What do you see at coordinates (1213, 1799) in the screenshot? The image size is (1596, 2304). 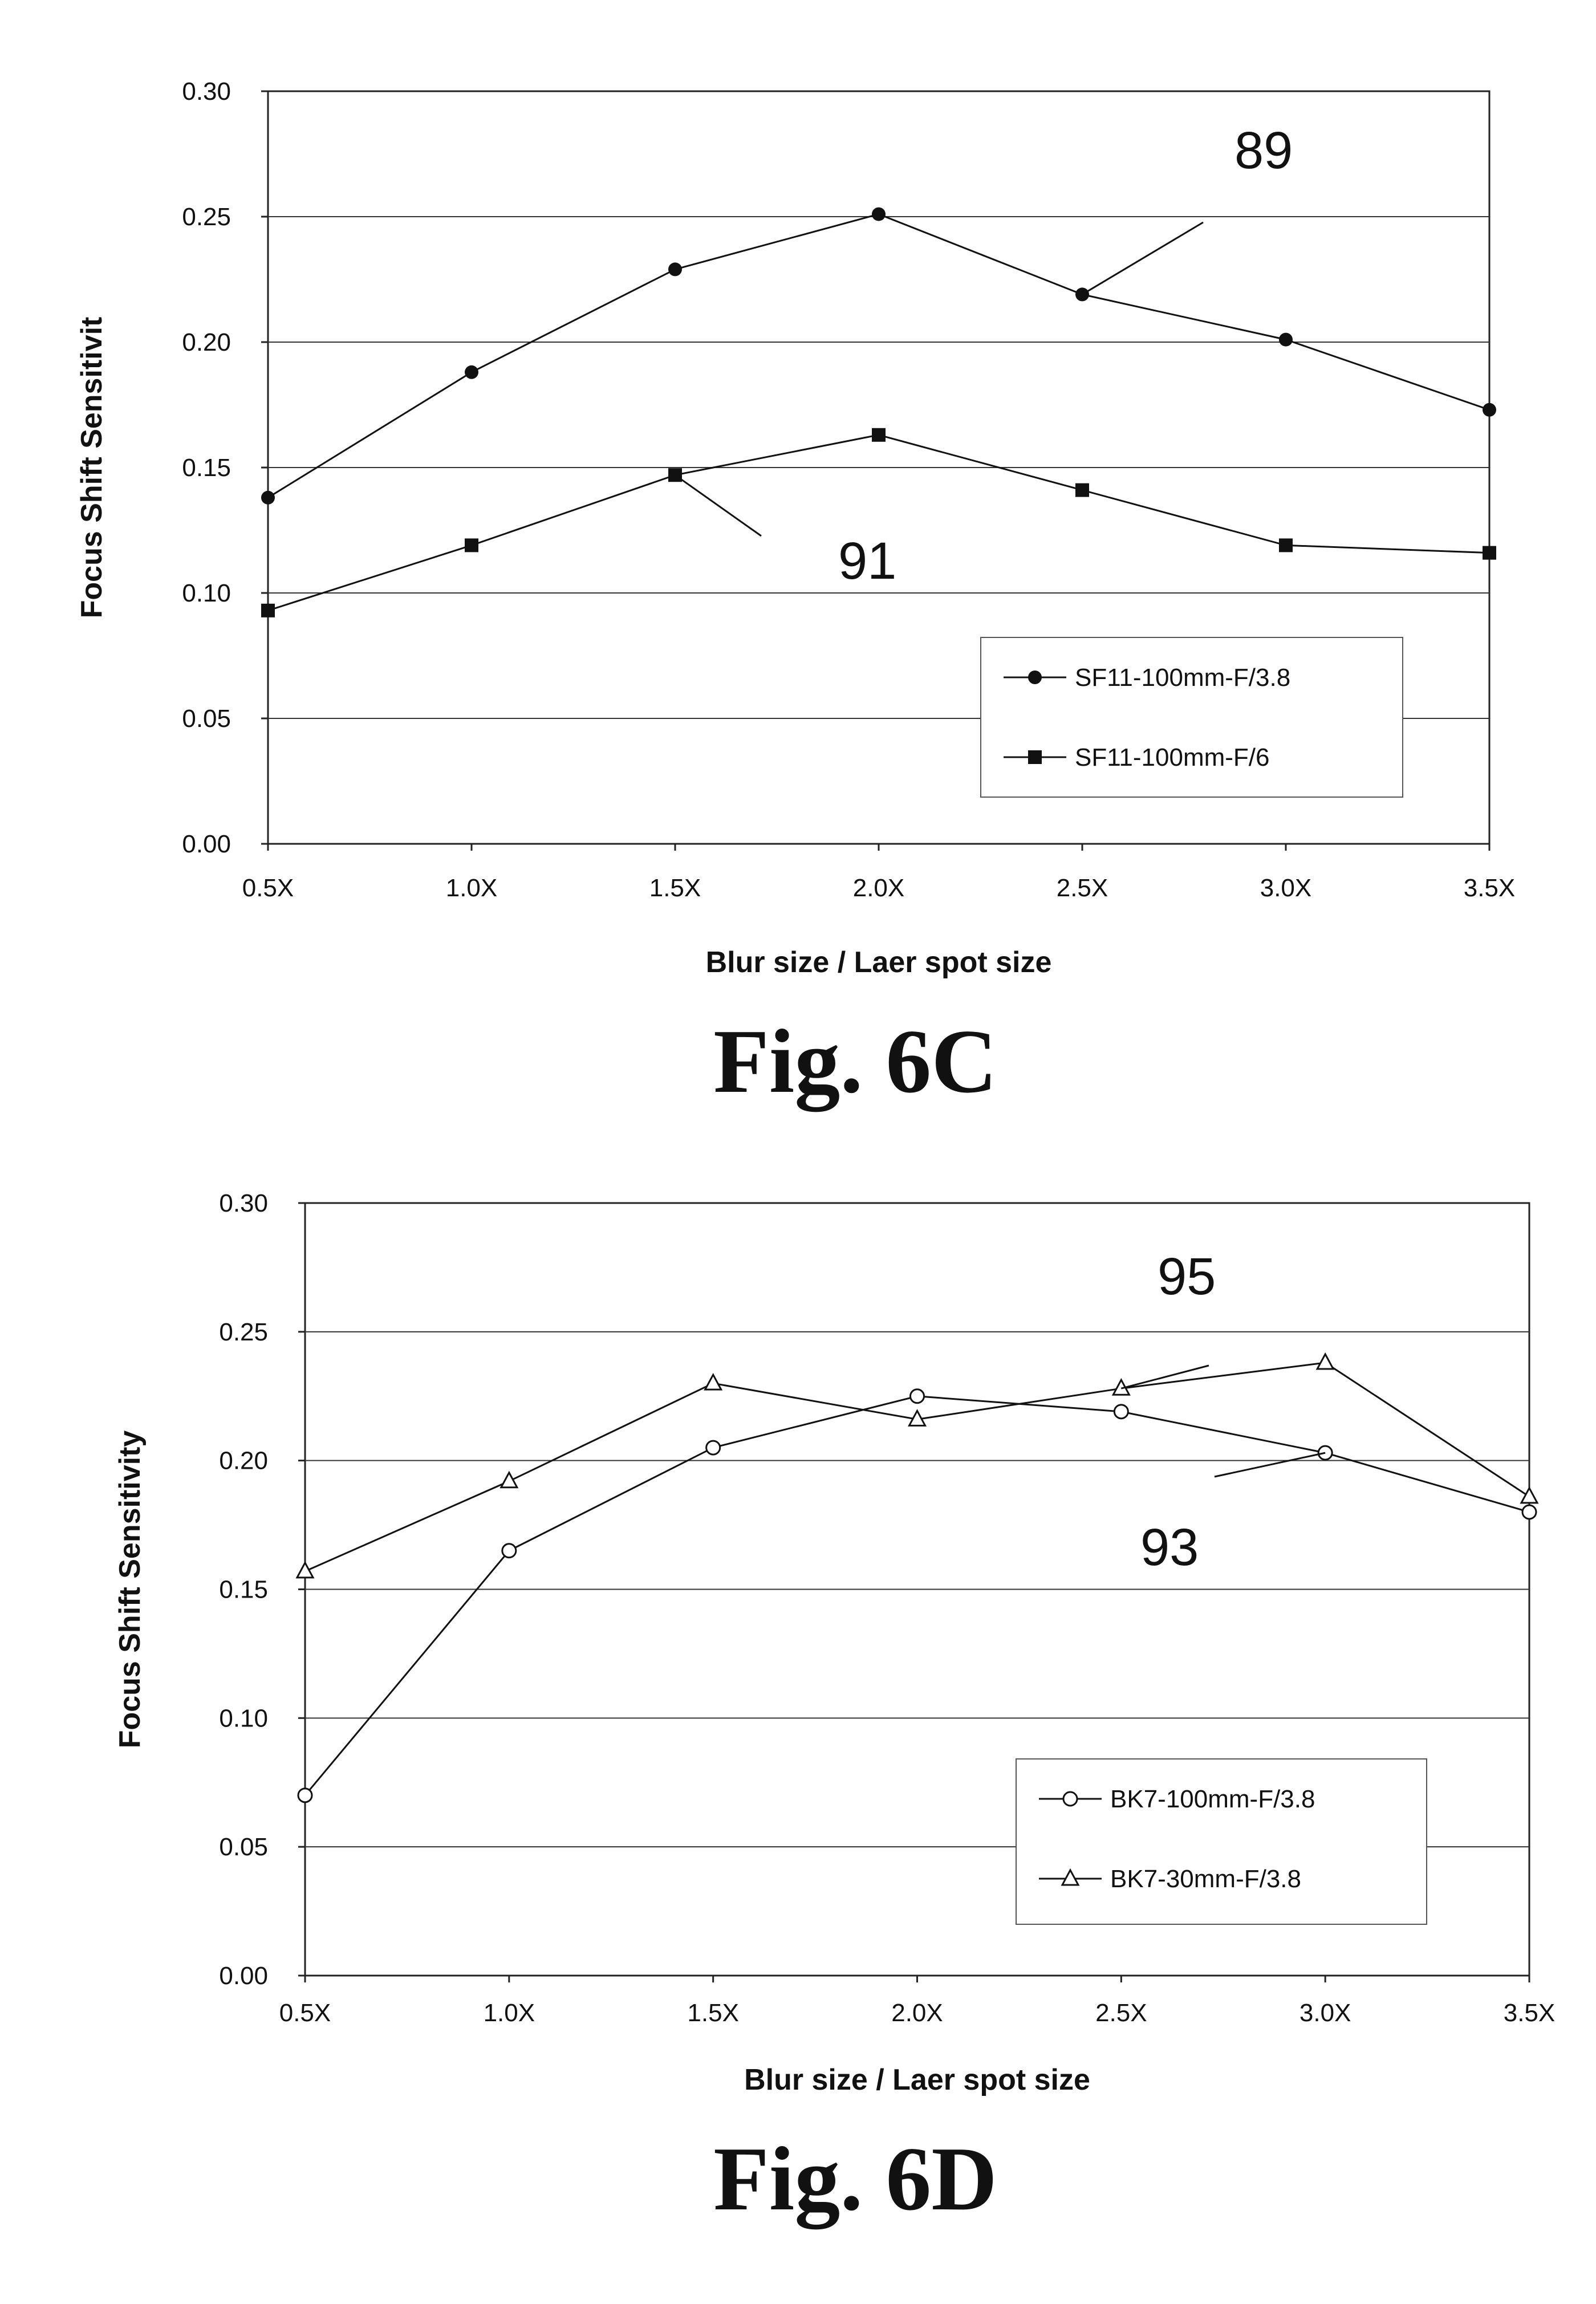 I see `legend-label: BK7-100mm-F/3.8` at bounding box center [1213, 1799].